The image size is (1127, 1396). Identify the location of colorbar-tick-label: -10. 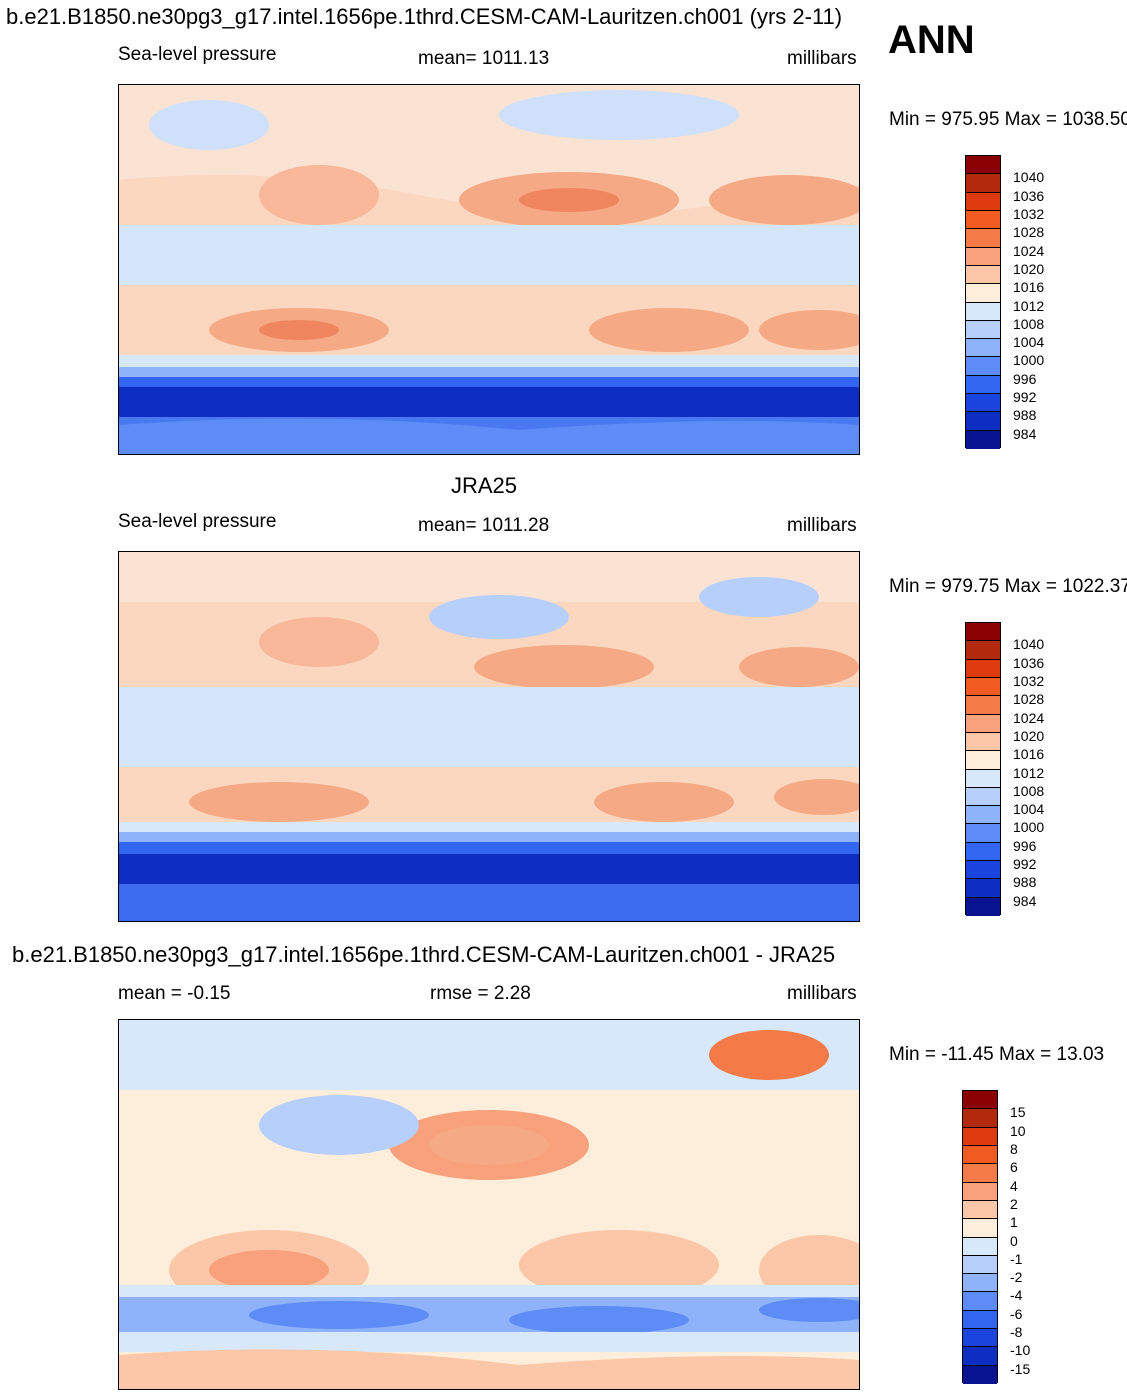
(1020, 1350).